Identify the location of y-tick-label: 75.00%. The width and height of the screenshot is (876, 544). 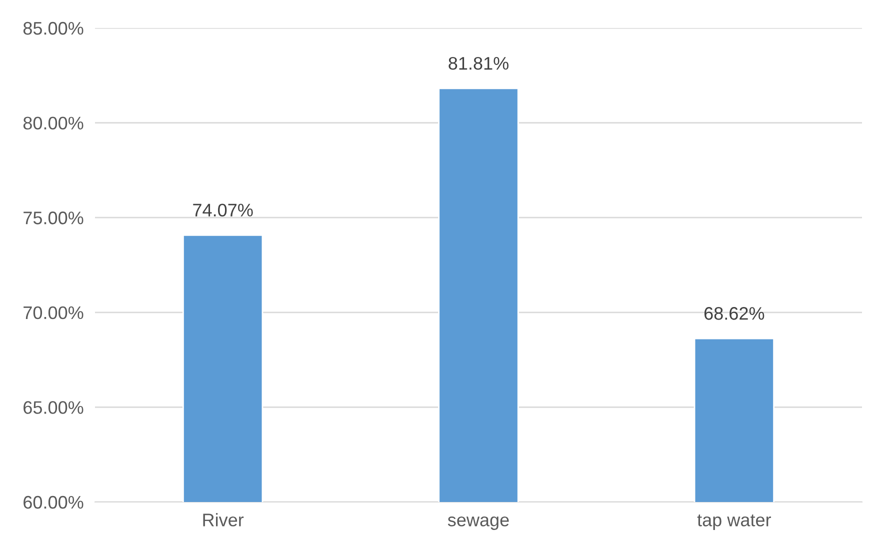
(54, 218).